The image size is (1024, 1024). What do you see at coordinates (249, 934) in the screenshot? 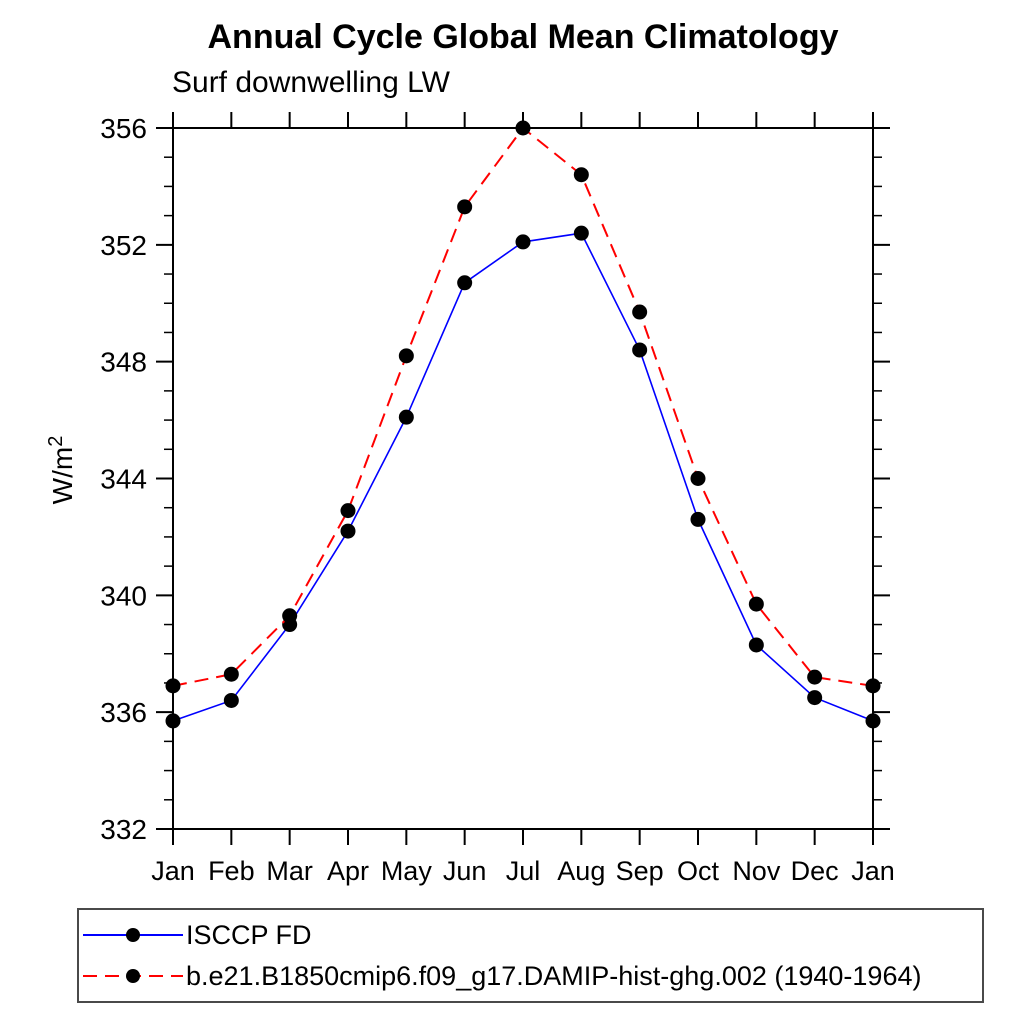
I see `legend-item-label: ISCCP FD` at bounding box center [249, 934].